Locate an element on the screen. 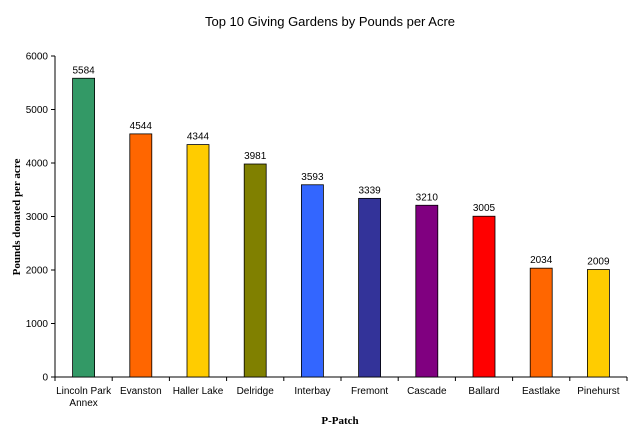 The width and height of the screenshot is (640, 438). x-tick-label: Cascade is located at coordinates (427, 391).